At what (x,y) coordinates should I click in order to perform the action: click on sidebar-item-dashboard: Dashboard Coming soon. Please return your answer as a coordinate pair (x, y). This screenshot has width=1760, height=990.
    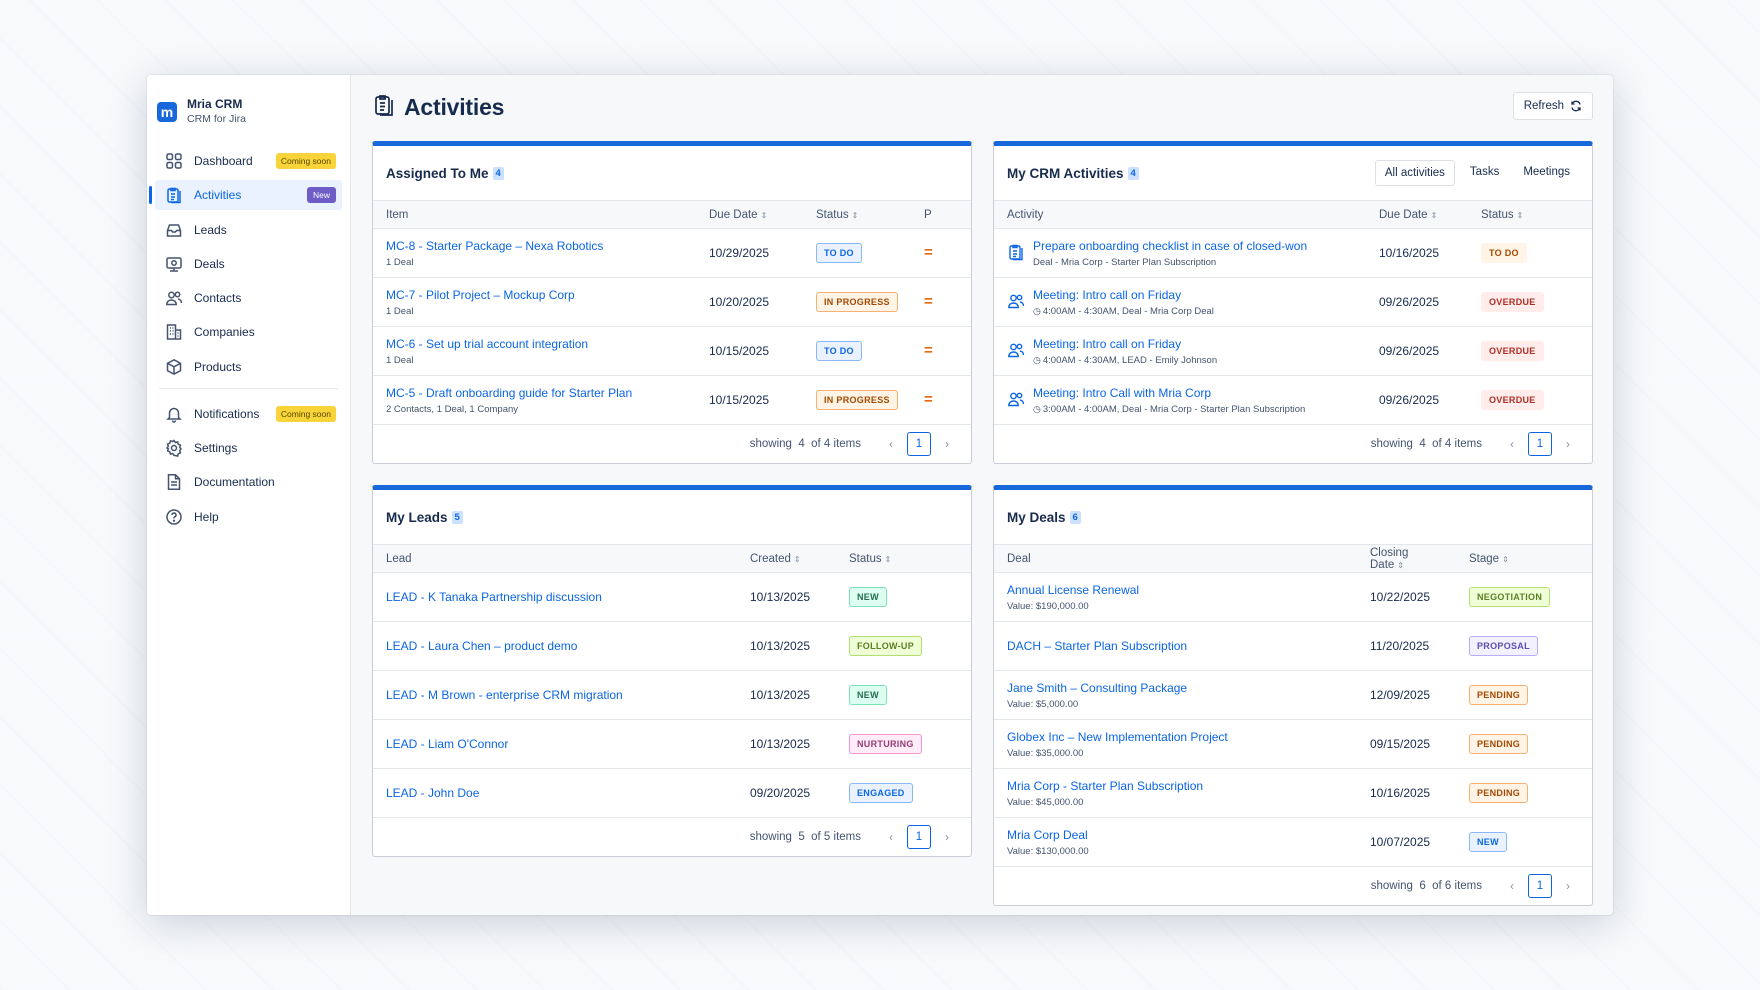
    Looking at the image, I should click on (248, 161).